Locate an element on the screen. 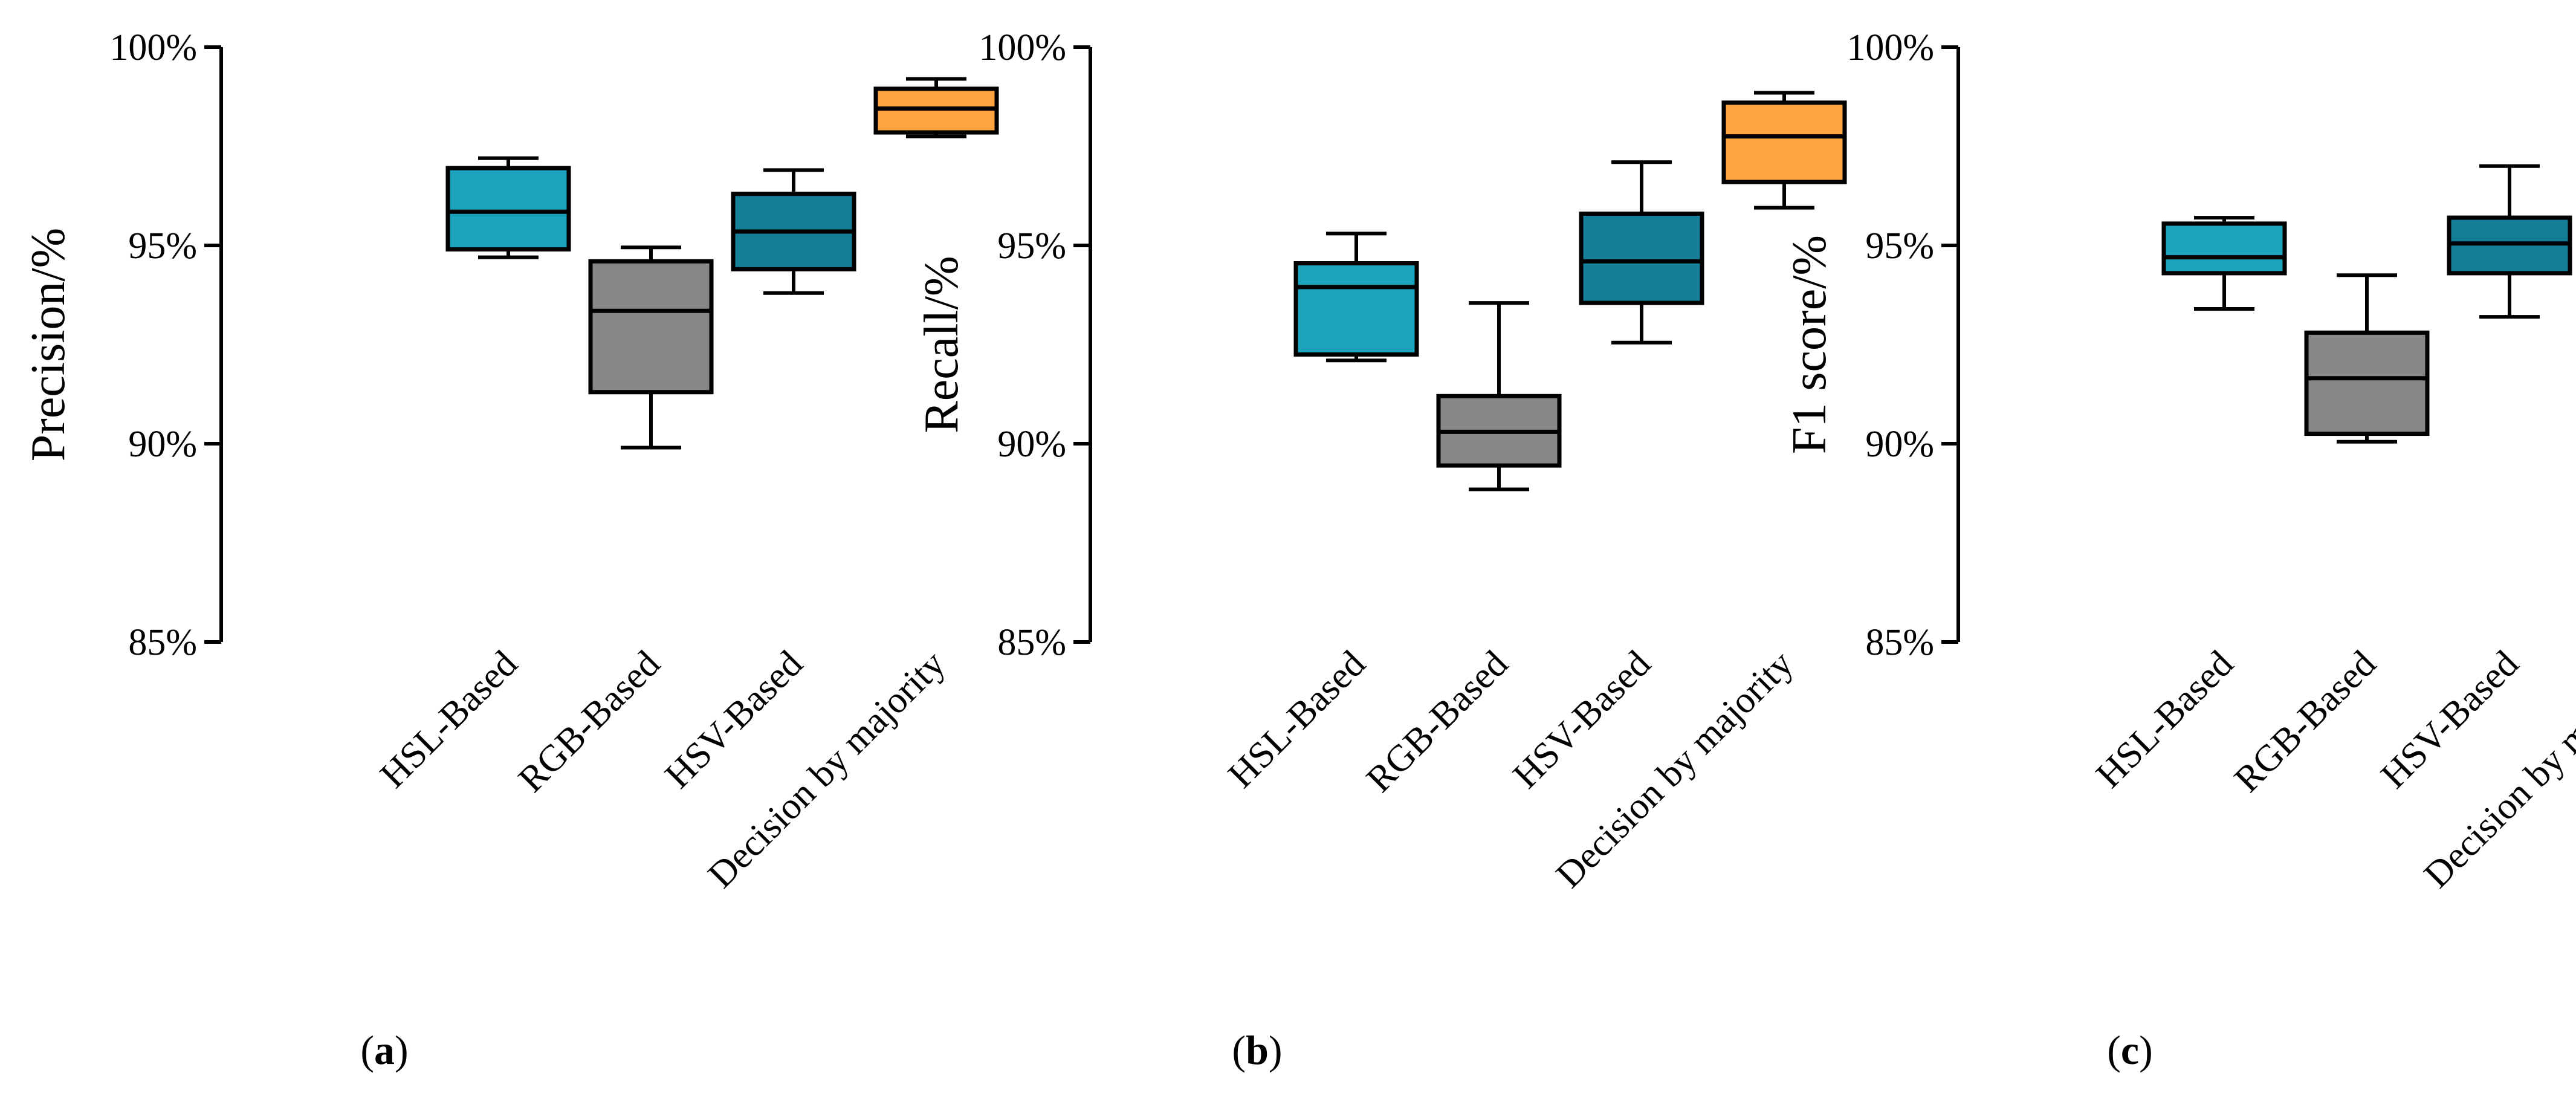 The height and width of the screenshot is (1102, 2576). y-axis-title: F1 score/% is located at coordinates (1809, 344).